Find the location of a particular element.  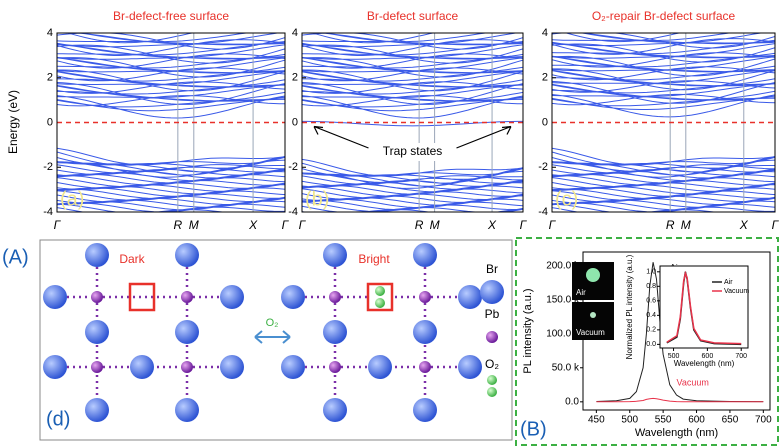

state-label: Dark is located at coordinates (132, 259).